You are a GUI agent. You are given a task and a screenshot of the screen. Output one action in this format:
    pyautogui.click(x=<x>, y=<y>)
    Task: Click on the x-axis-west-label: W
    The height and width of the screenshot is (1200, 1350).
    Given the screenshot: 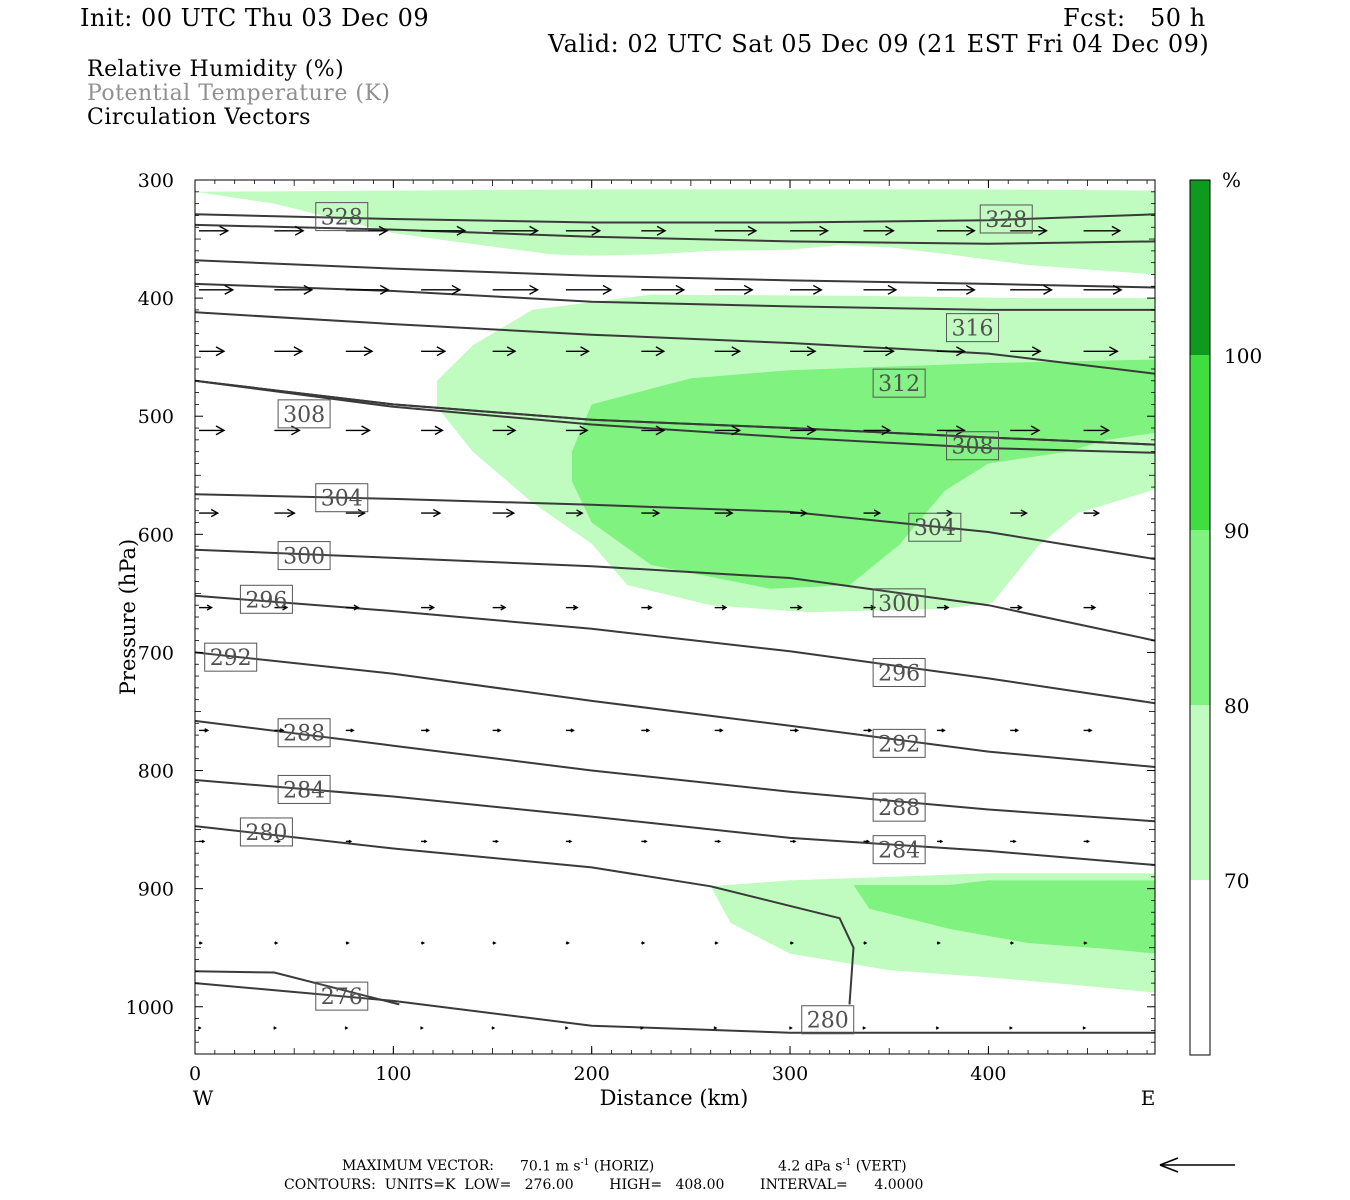 What is the action you would take?
    pyautogui.click(x=203, y=1098)
    